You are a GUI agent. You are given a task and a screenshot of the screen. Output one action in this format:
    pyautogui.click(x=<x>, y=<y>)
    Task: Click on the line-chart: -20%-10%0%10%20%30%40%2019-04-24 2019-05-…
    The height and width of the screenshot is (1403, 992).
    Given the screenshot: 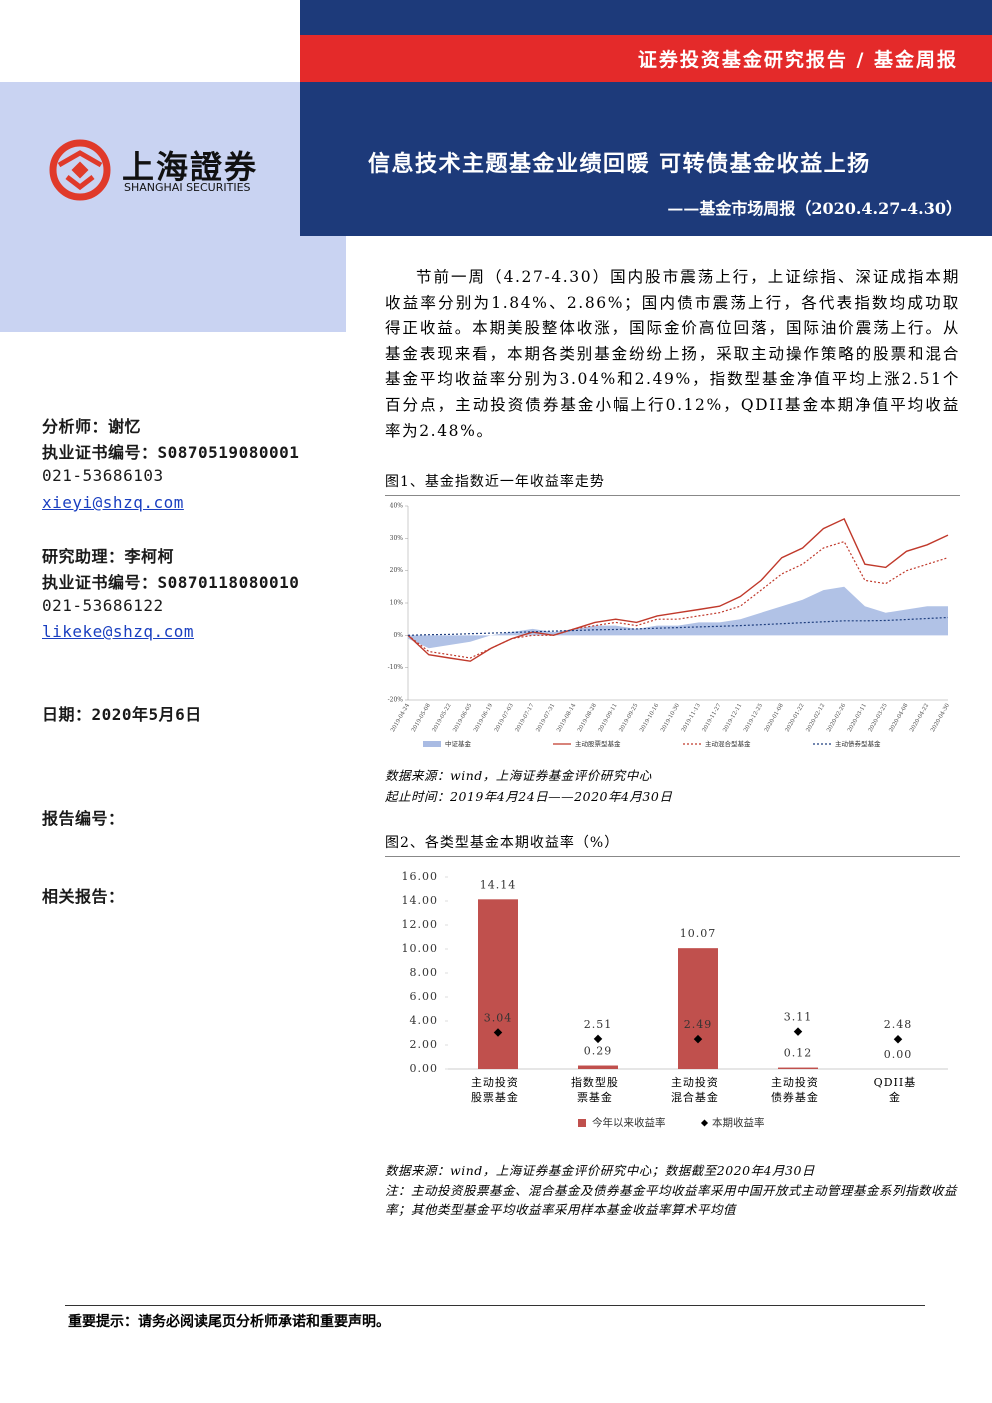 What is the action you would take?
    pyautogui.click(x=670, y=626)
    